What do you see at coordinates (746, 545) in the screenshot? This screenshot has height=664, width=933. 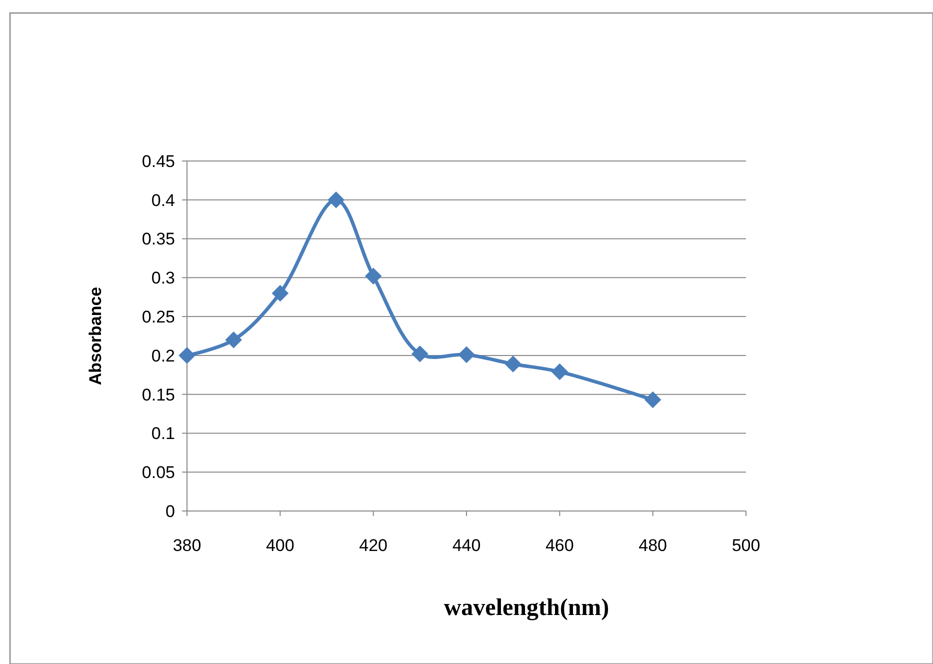 I see `x-tick-label: 500` at bounding box center [746, 545].